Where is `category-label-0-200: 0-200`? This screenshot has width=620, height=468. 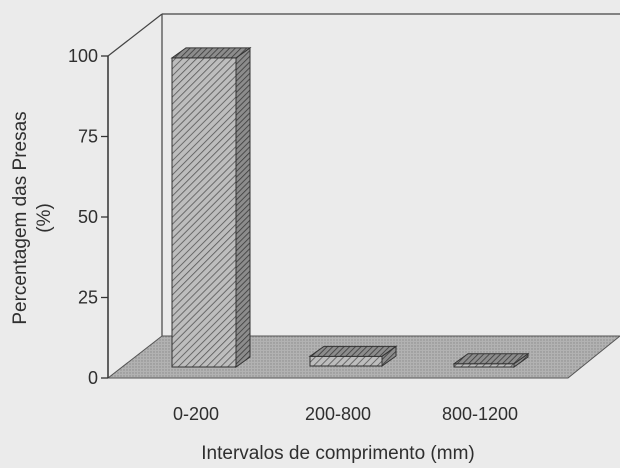
category-label-0-200: 0-200 is located at coordinates (196, 414).